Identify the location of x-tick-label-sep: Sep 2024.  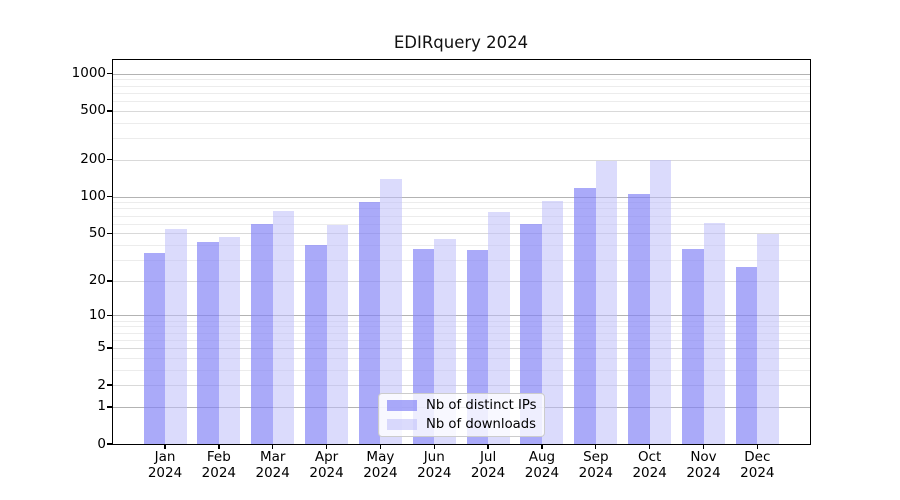
(596, 465).